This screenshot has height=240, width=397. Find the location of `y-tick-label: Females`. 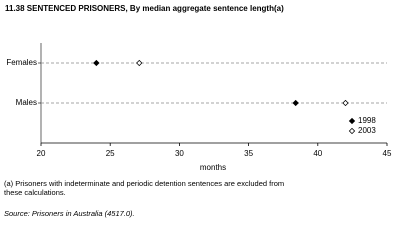

y-tick-label: Females is located at coordinates (21, 62).